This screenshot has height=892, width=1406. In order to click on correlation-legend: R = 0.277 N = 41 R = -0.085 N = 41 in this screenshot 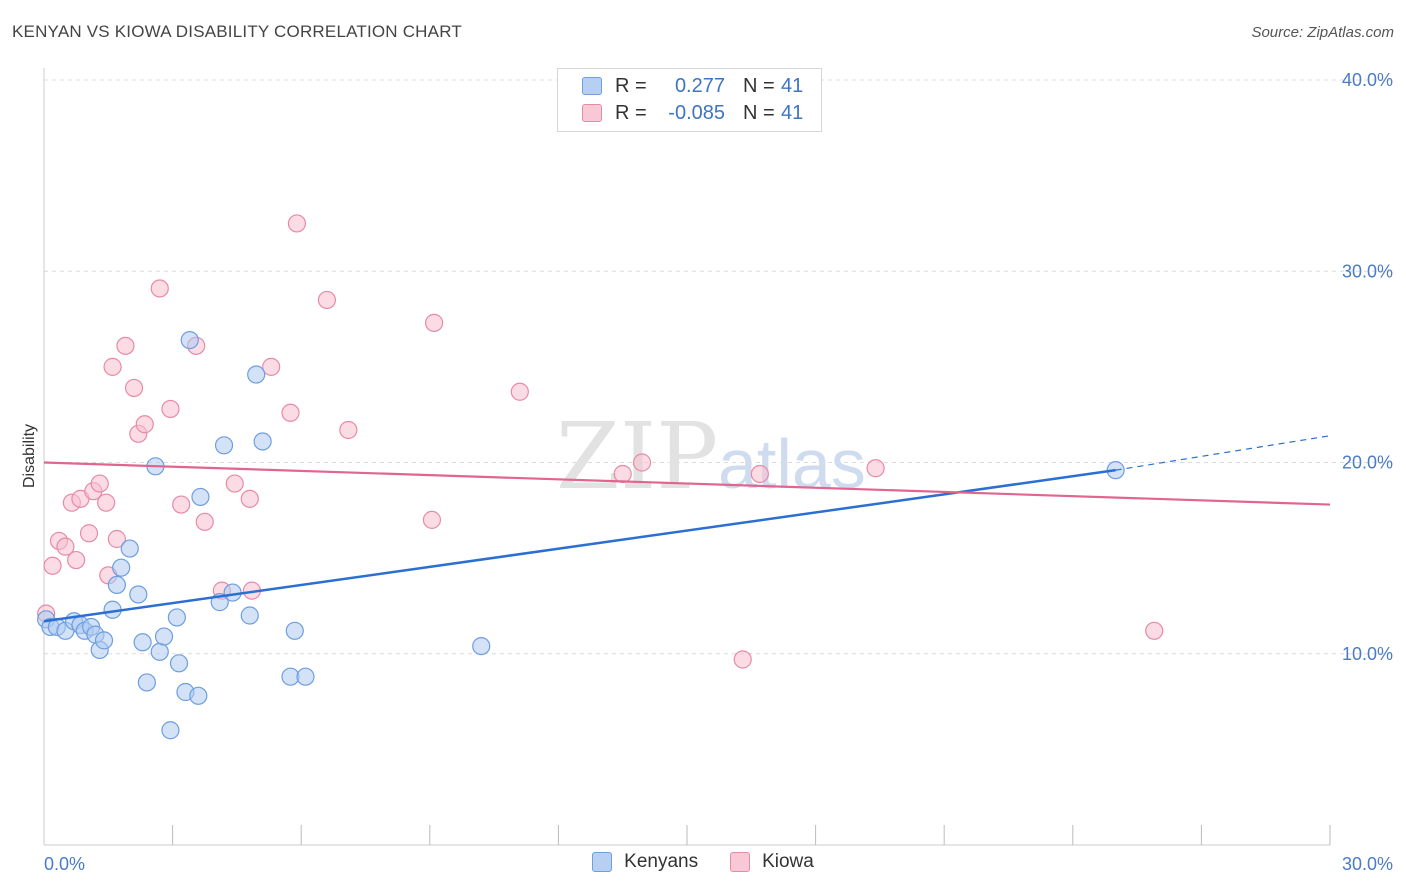, I will do `click(689, 100)`.